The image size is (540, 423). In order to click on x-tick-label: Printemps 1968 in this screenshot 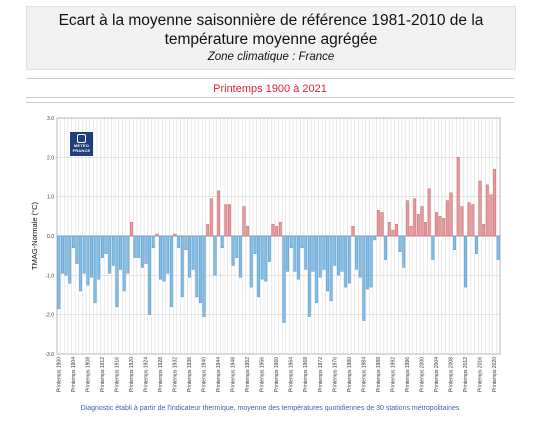, I will do `click(306, 374)`.